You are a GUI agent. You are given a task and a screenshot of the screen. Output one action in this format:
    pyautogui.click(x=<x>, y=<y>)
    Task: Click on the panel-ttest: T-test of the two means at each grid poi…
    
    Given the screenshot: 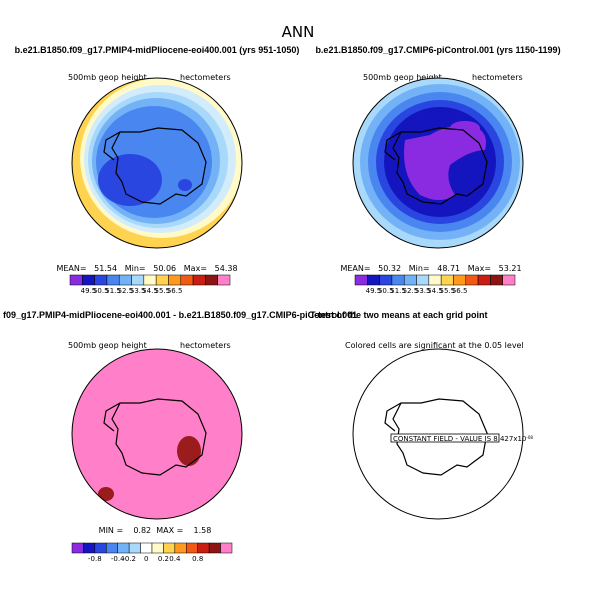 What is the action you would take?
    pyautogui.click(x=421, y=415)
    